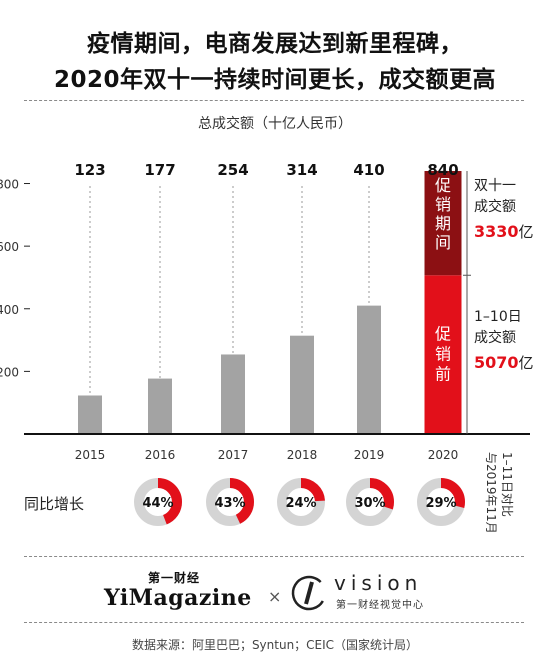 This screenshot has height=671, width=550. Describe the element at coordinates (302, 455) in the screenshot. I see `x-tick-label: 2018` at that location.